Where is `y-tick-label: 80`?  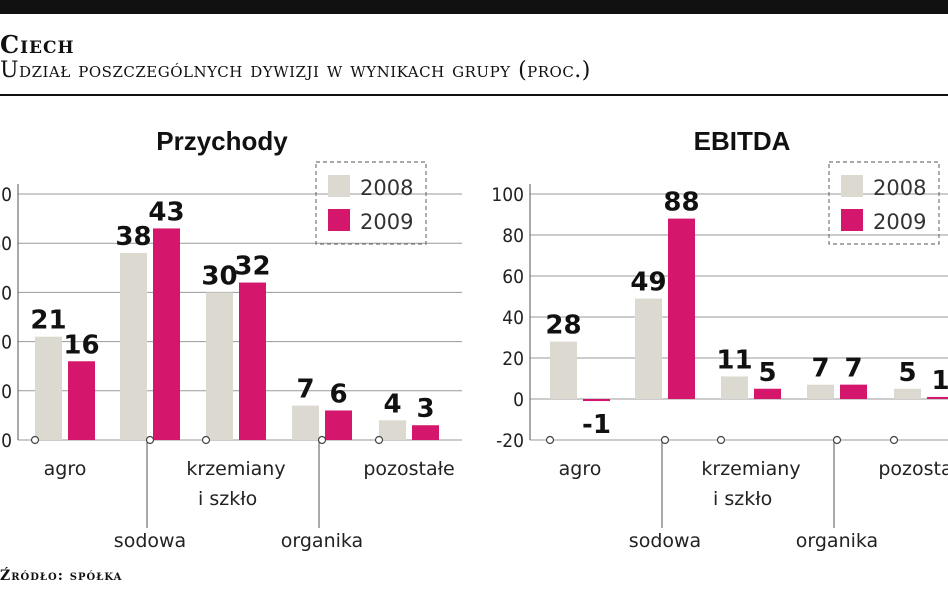
y-tick-label: 80 is located at coordinates (513, 236).